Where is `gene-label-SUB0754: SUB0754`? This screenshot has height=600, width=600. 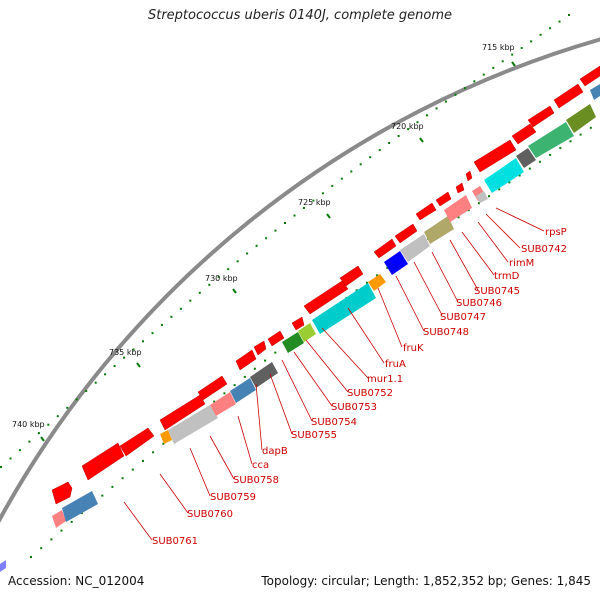
gene-label-SUB0754: SUB0754 is located at coordinates (334, 422).